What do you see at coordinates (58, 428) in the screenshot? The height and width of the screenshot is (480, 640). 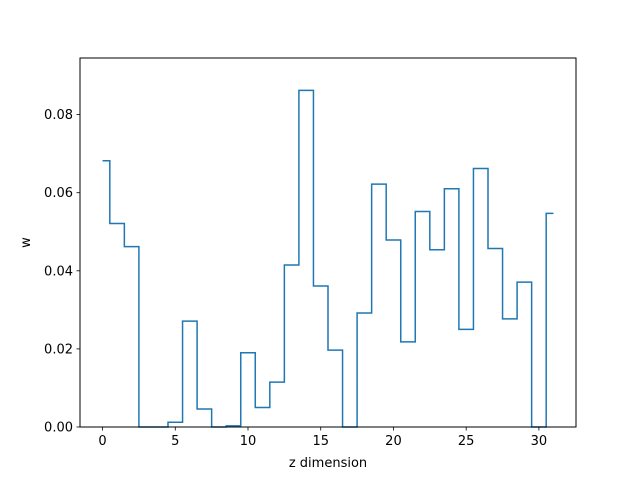 I see `y-tick-label: 0.00` at bounding box center [58, 428].